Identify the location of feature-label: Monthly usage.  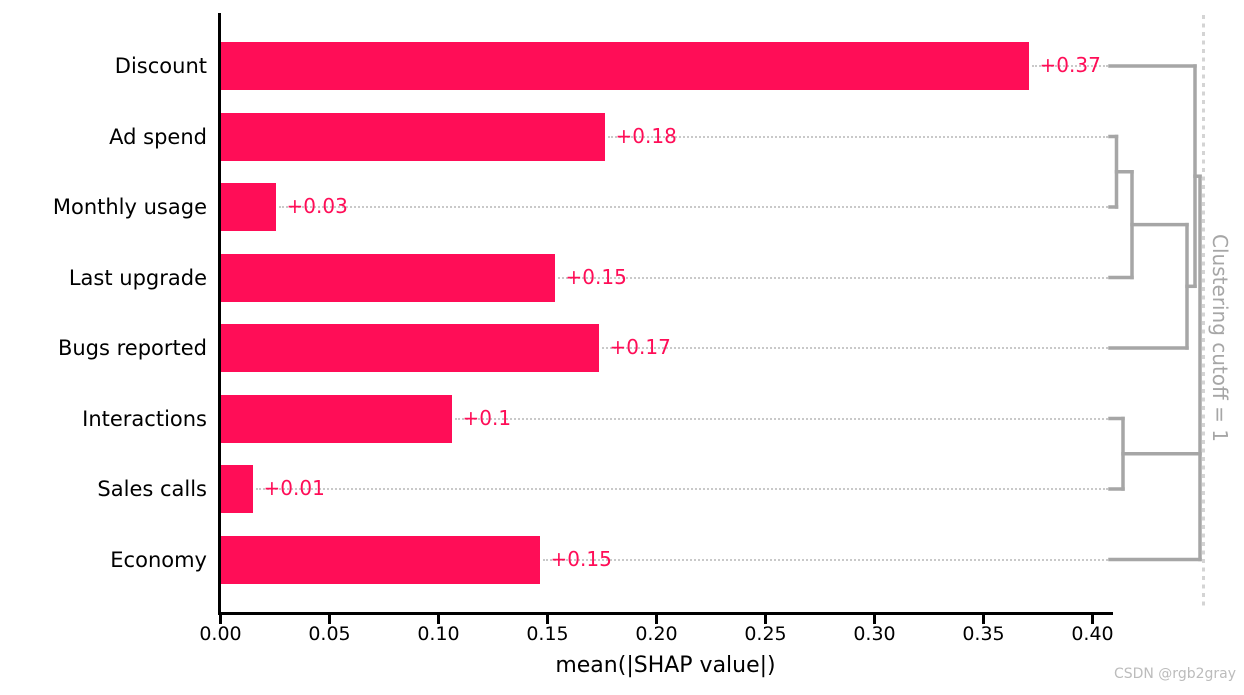
(129, 207).